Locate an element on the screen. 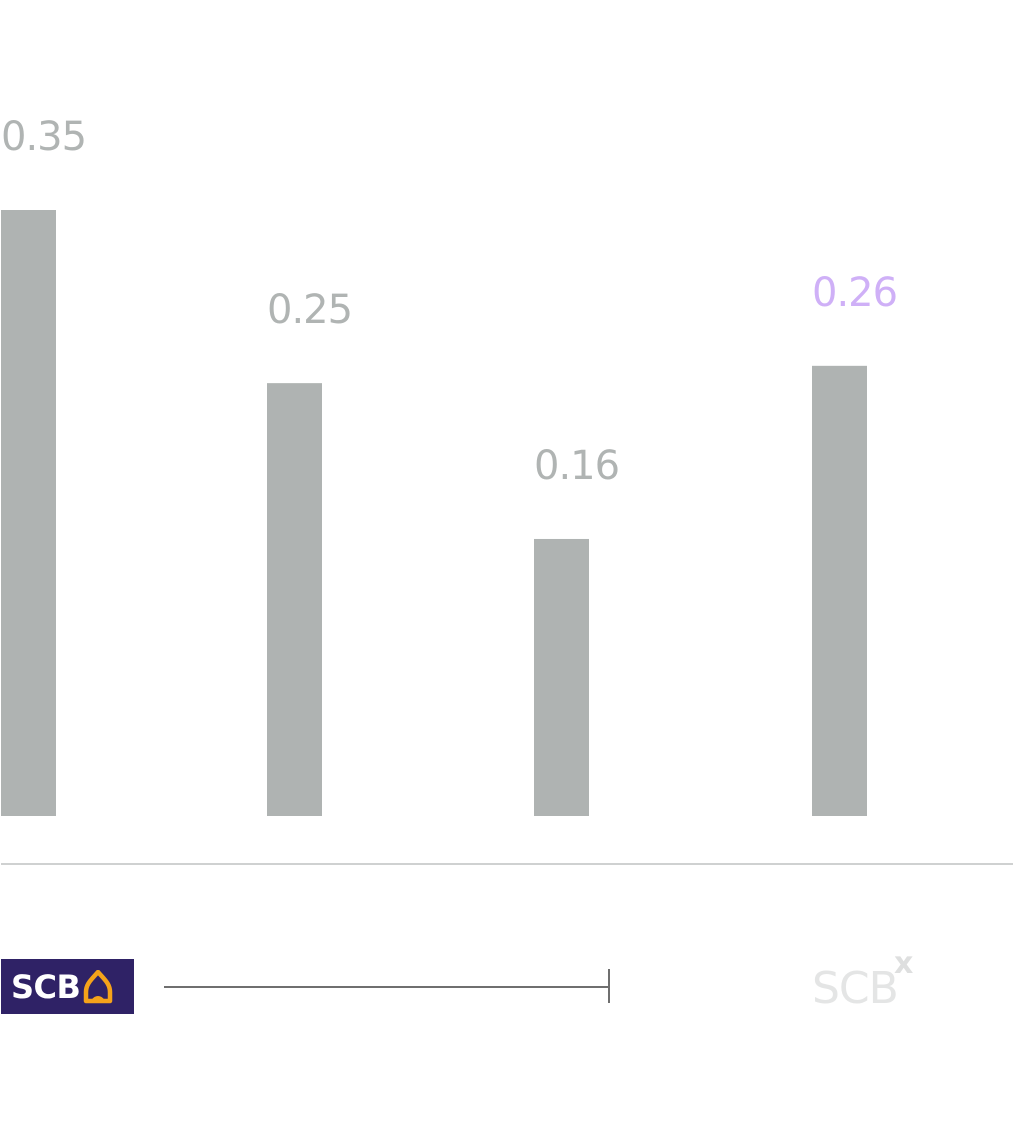  chart-baseline is located at coordinates (507, 864).